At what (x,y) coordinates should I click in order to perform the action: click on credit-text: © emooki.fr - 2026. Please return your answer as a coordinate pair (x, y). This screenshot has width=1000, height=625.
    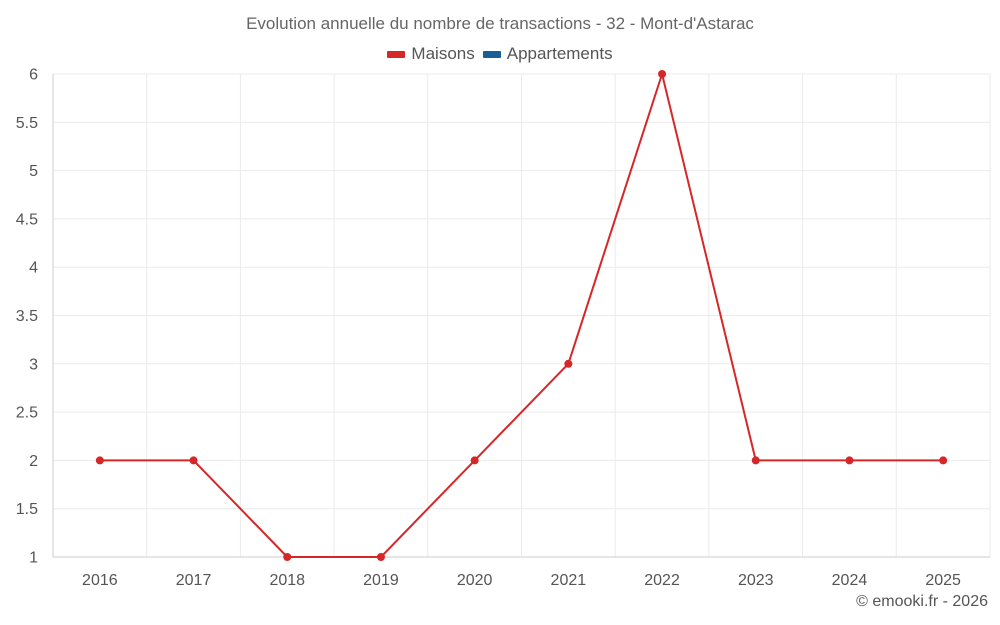
    Looking at the image, I should click on (922, 601).